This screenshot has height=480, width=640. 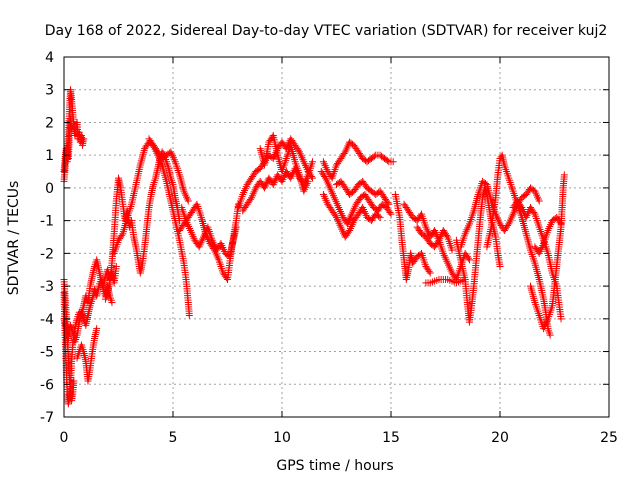 I want to click on y-tick-label: -4, so click(x=47, y=320).